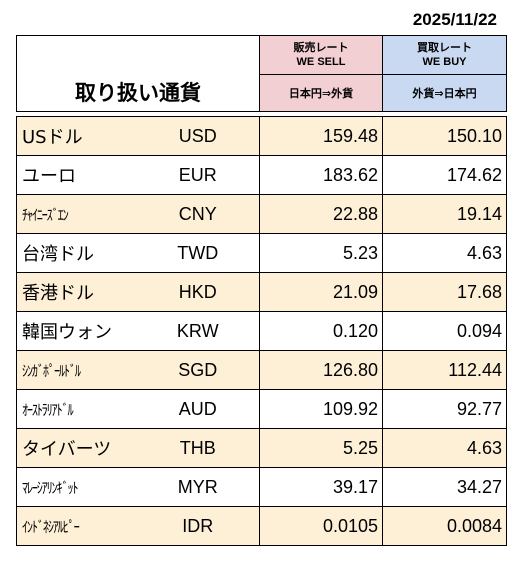  Describe the element at coordinates (444, 55) in the screenshot. I see `buy-rate-header: 買取レート WE BUY` at that location.